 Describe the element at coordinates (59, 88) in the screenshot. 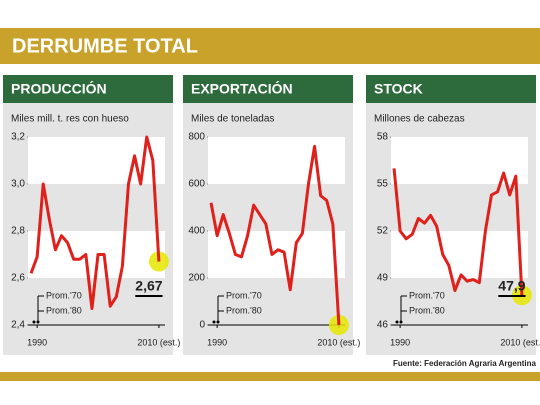

I see `panel-title: PRODUCCIÓN` at that location.